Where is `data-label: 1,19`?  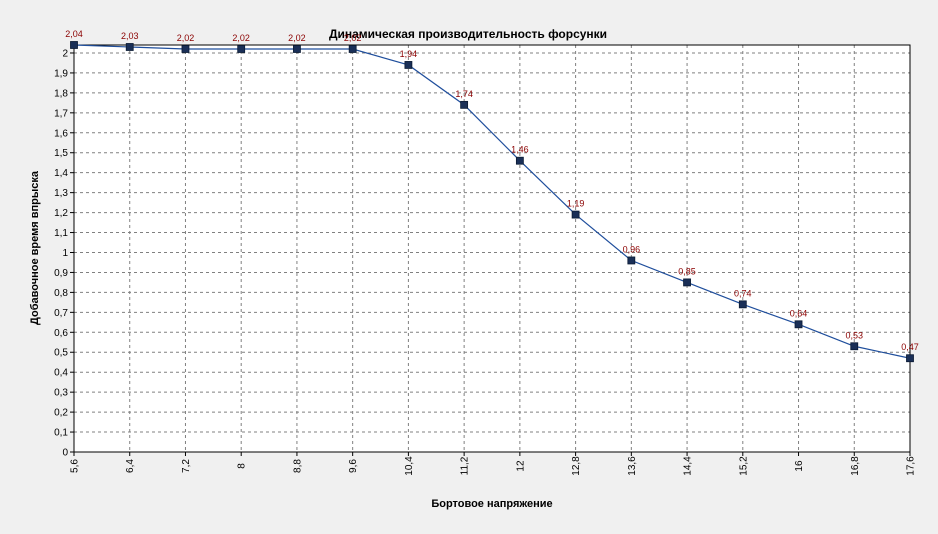
data-label: 1,19 is located at coordinates (576, 204).